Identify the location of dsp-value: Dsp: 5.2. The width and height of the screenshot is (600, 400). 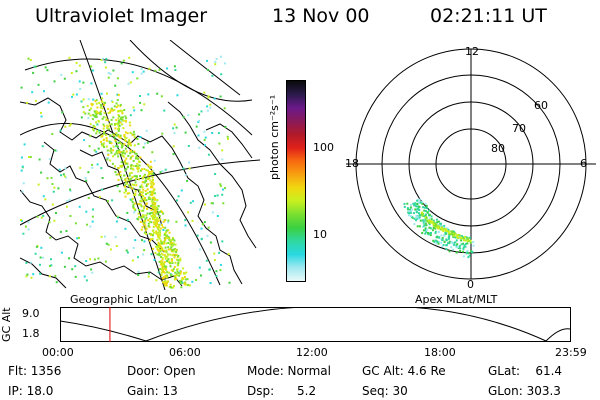
(282, 391).